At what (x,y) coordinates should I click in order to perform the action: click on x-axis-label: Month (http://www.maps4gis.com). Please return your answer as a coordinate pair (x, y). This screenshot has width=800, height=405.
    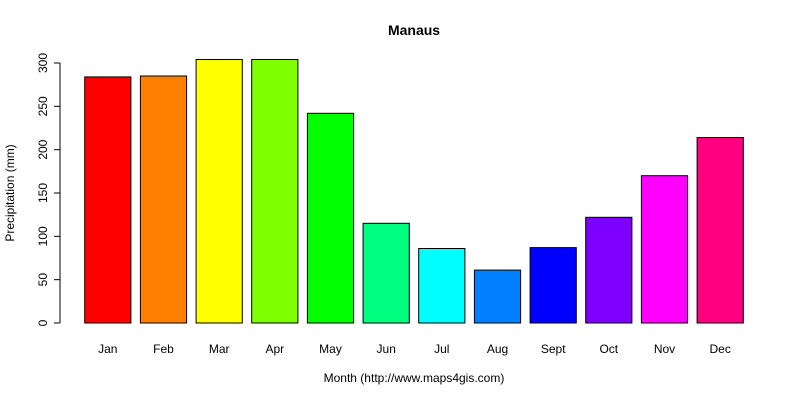
    Looking at the image, I should click on (414, 378).